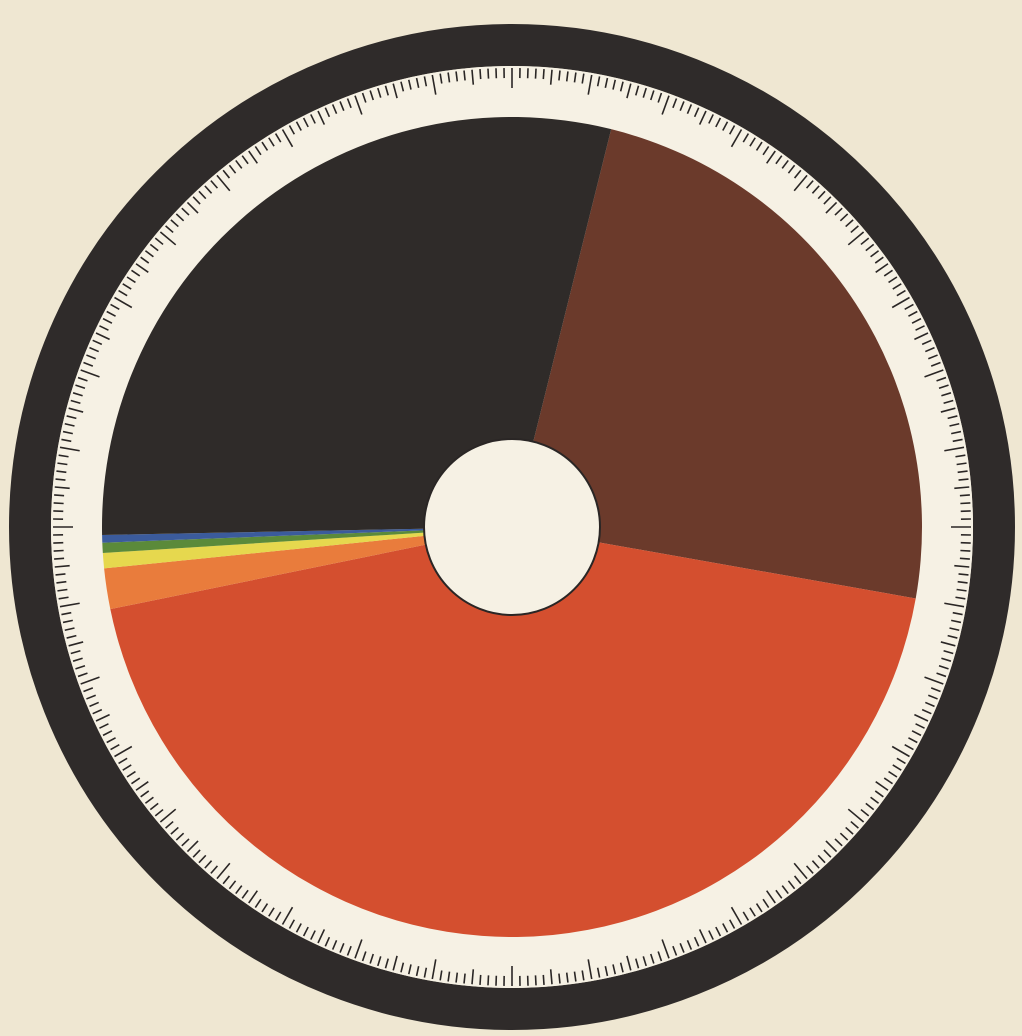 The image size is (1022, 1036). What do you see at coordinates (263, 535) in the screenshot?
I see `slice` at bounding box center [263, 535].